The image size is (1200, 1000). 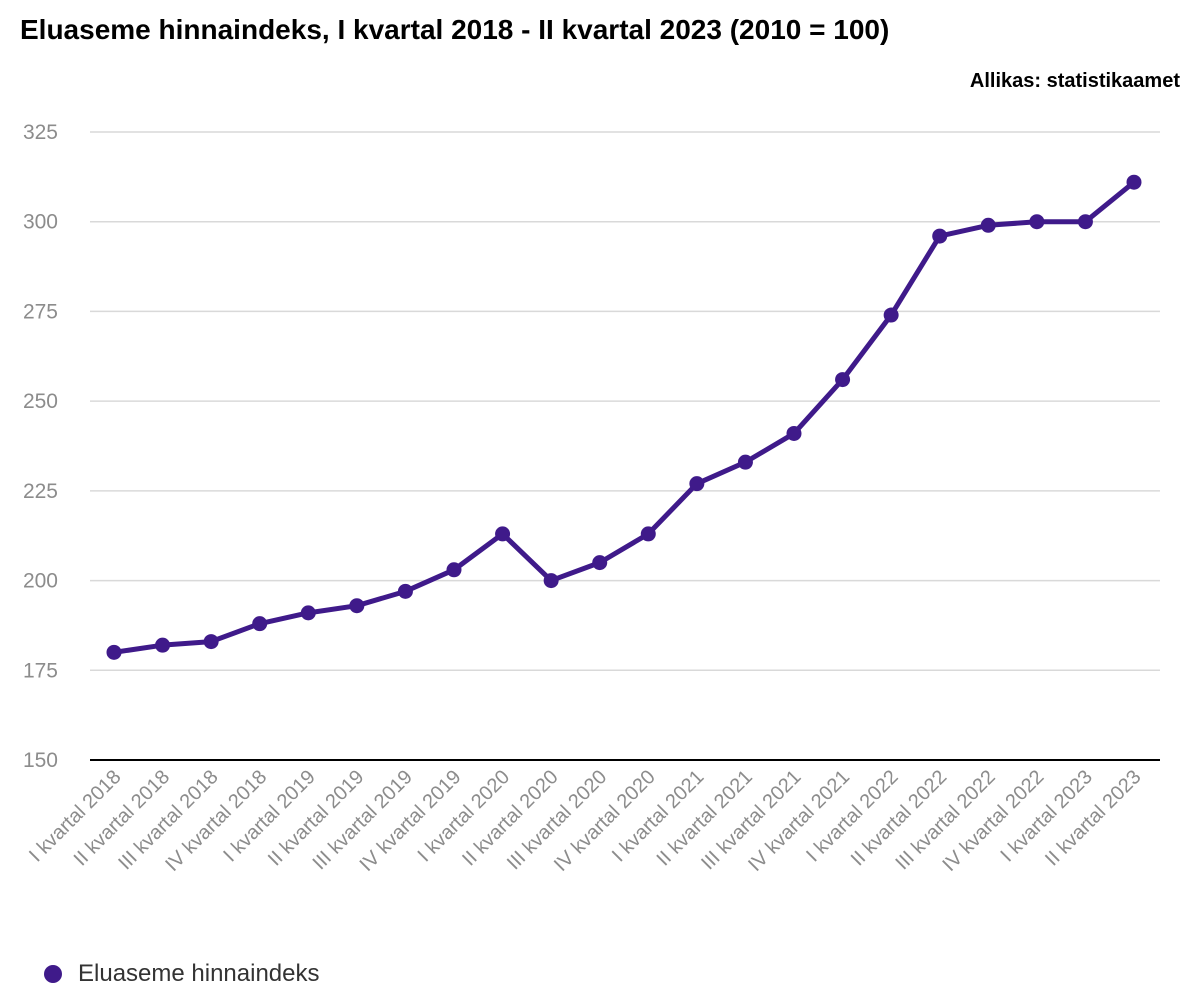 I want to click on y-tick-label: 325, so click(x=40, y=132).